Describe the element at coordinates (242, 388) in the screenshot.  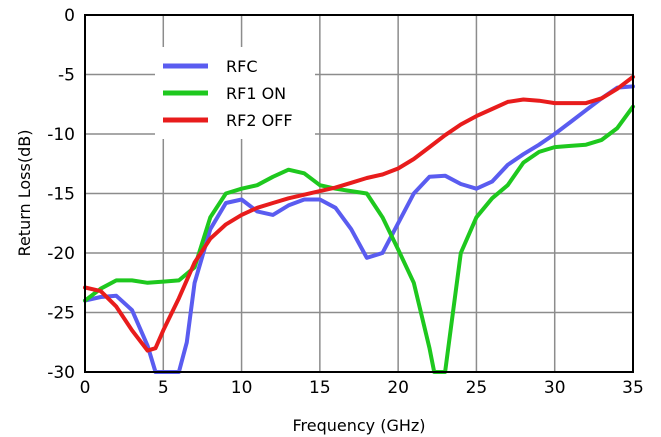
I see `x-tick-label: 10` at that location.